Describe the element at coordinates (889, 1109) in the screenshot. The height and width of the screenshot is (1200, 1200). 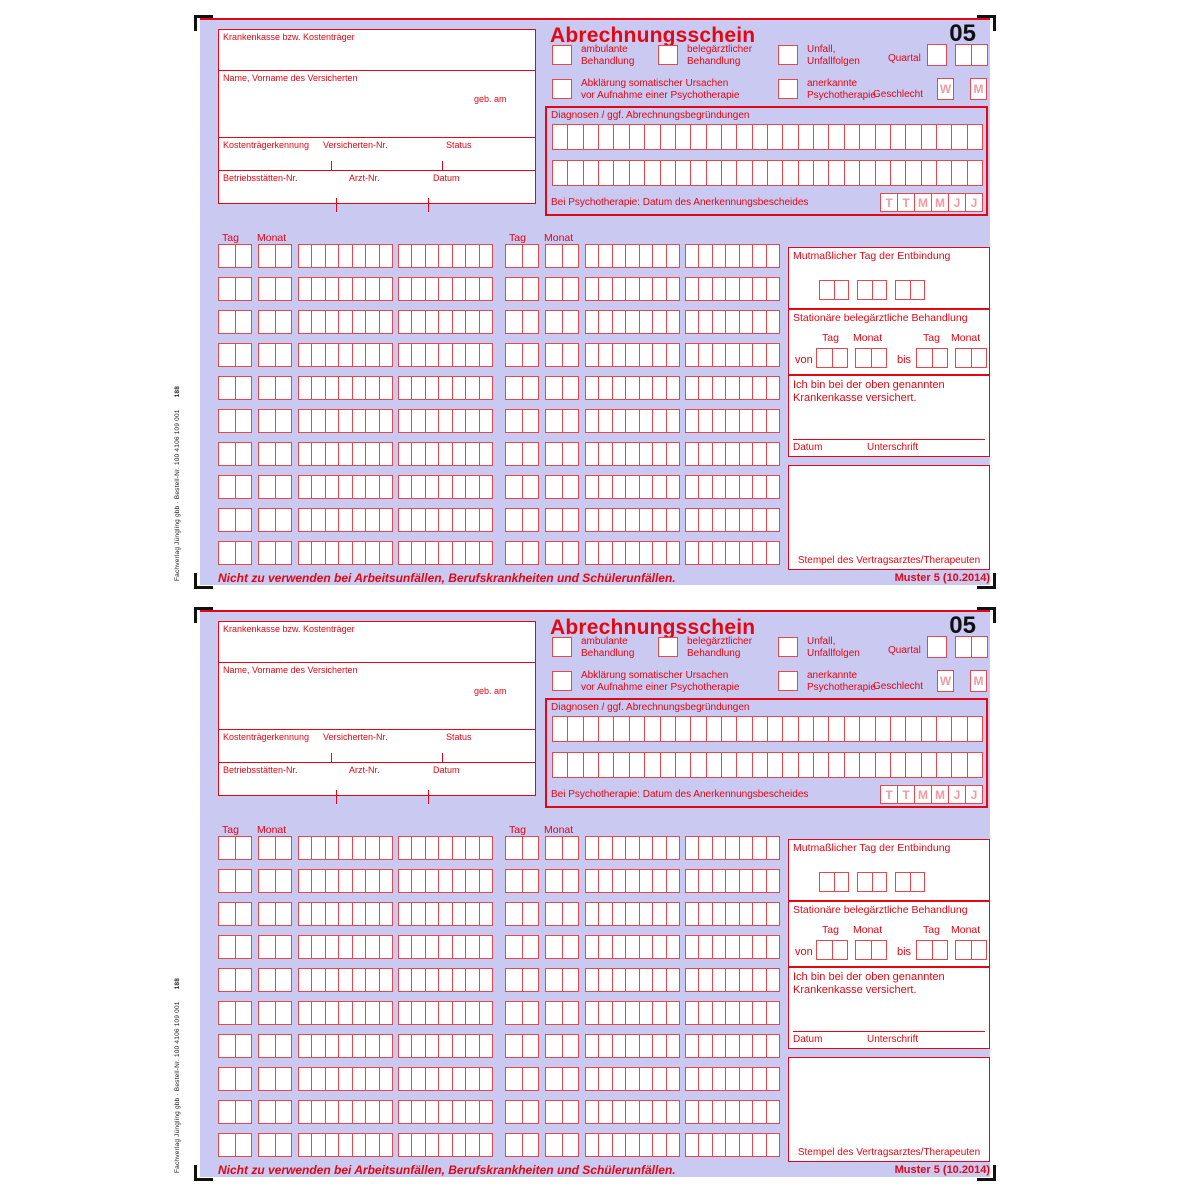
I see `stamp-box: Stempel des Vertragsarztes/Therapeuten` at that location.